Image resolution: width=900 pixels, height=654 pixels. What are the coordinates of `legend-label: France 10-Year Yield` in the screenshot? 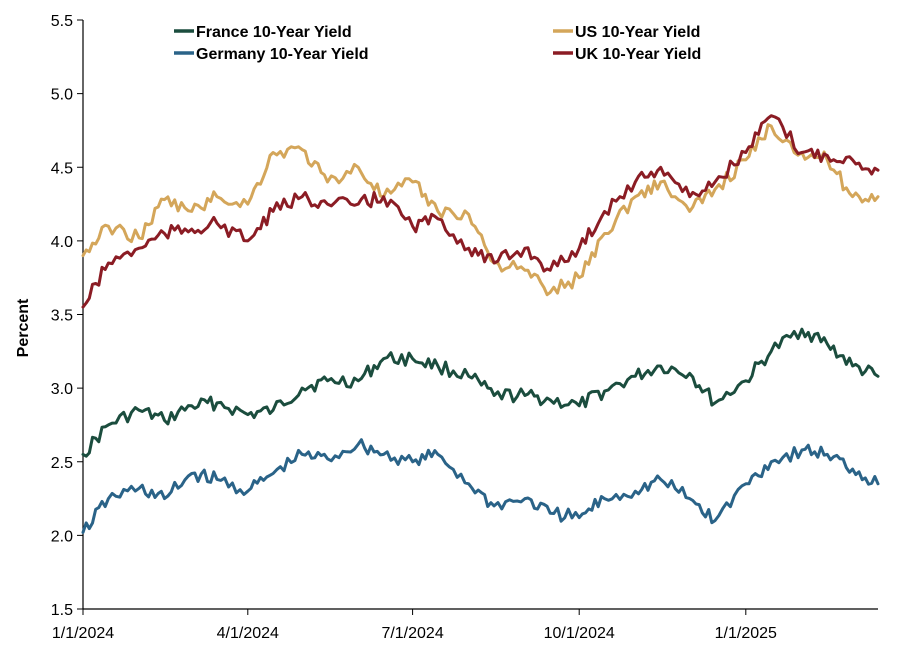 It's located at (274, 32).